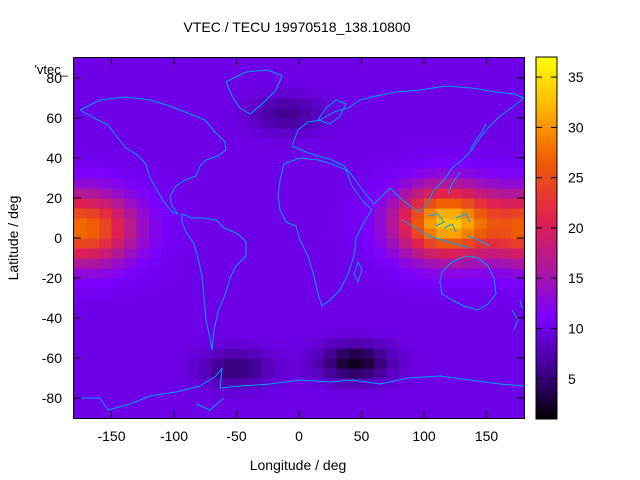 Image resolution: width=640 pixels, height=480 pixels. Describe the element at coordinates (236, 436) in the screenshot. I see `x-tick-label: -50` at that location.